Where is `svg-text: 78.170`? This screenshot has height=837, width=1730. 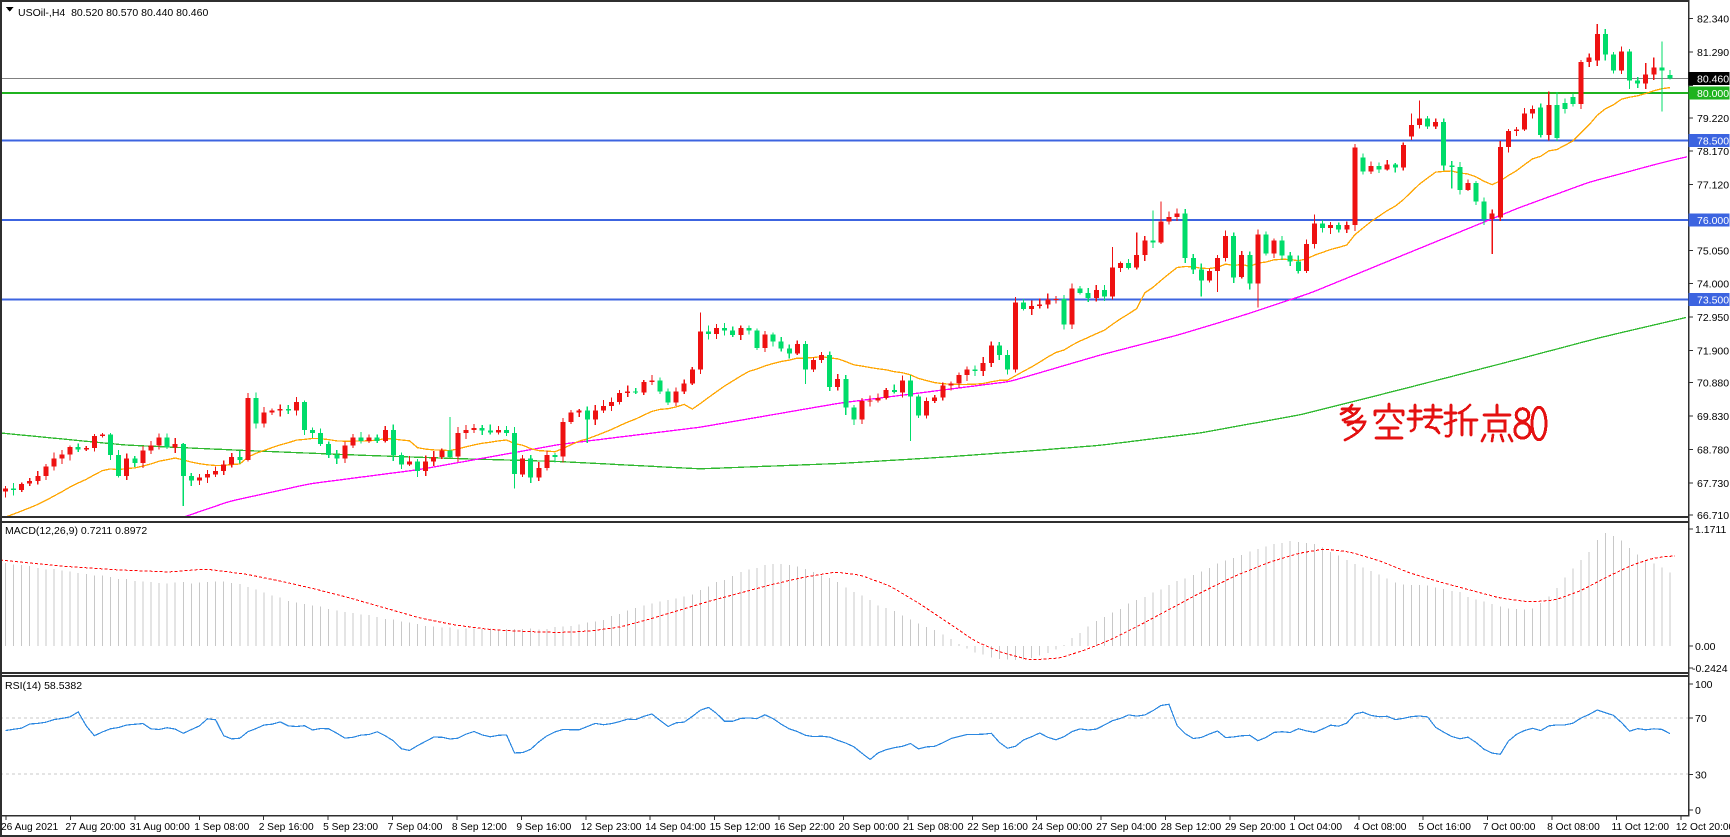
svg-text: 78.170 is located at coordinates (1713, 152).